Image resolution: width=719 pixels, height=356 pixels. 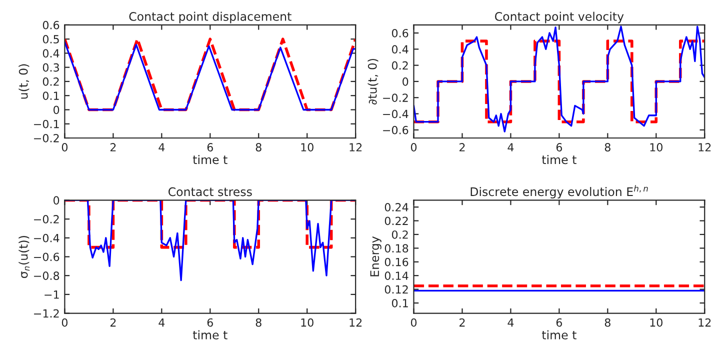 I want to click on y-tick-label: 0.14, so click(x=396, y=276).